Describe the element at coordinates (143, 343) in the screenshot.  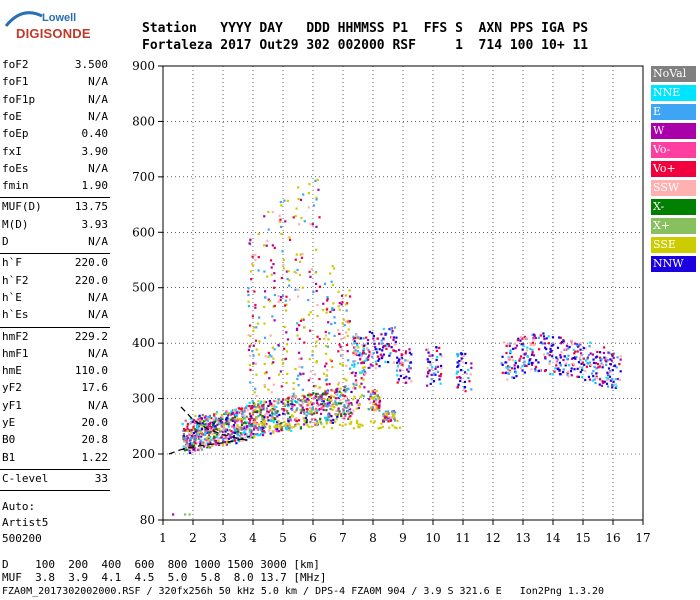
I see `y-tick-label: 400` at that location.